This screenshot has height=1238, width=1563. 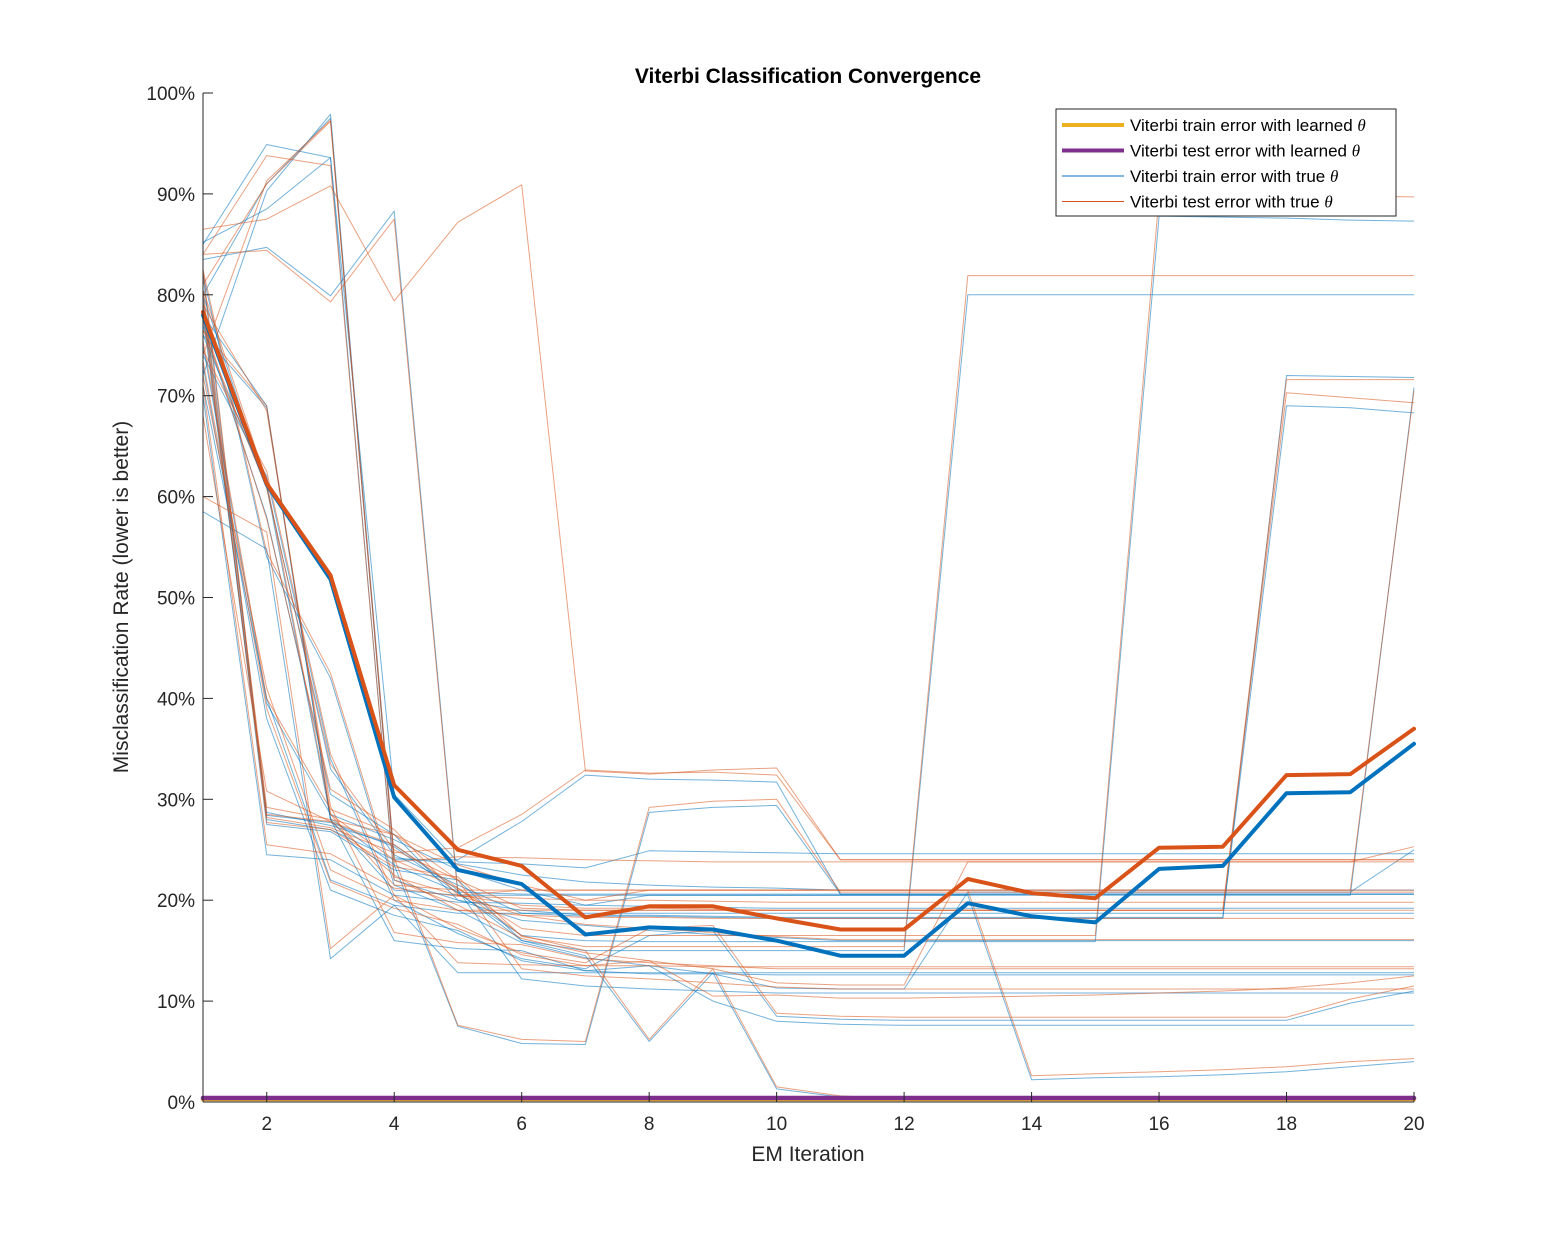 I want to click on y-tick-label: 20%, so click(x=176, y=901).